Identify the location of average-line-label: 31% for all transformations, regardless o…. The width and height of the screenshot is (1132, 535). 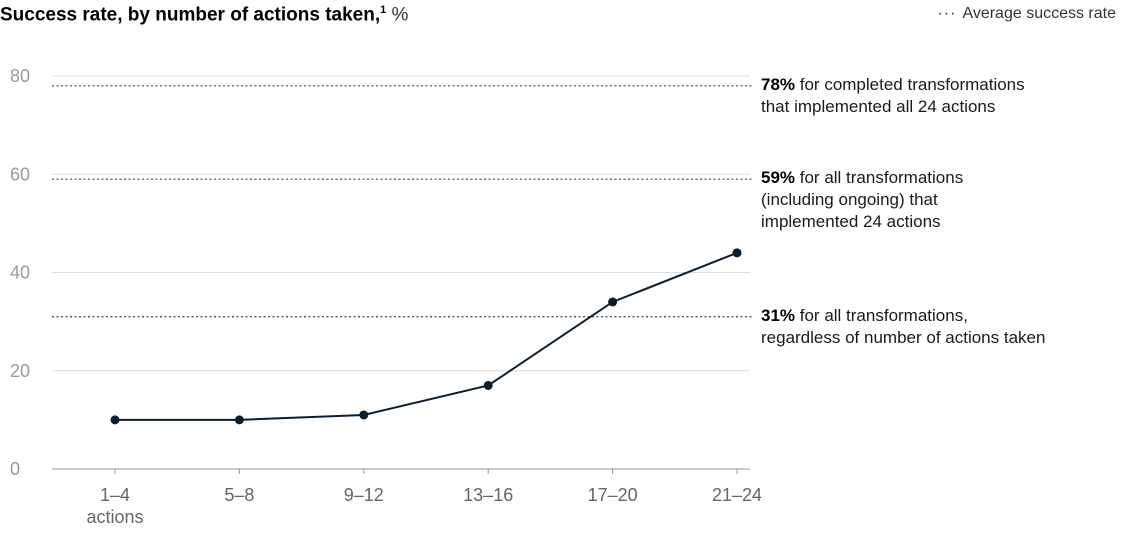
(941, 327).